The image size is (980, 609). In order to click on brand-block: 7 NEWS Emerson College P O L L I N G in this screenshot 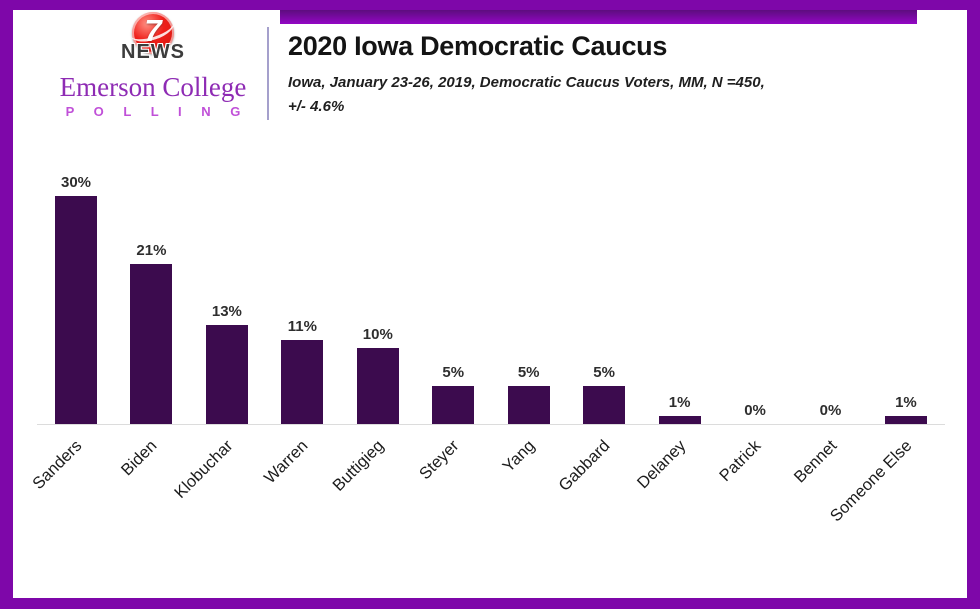, I will do `click(153, 64)`.